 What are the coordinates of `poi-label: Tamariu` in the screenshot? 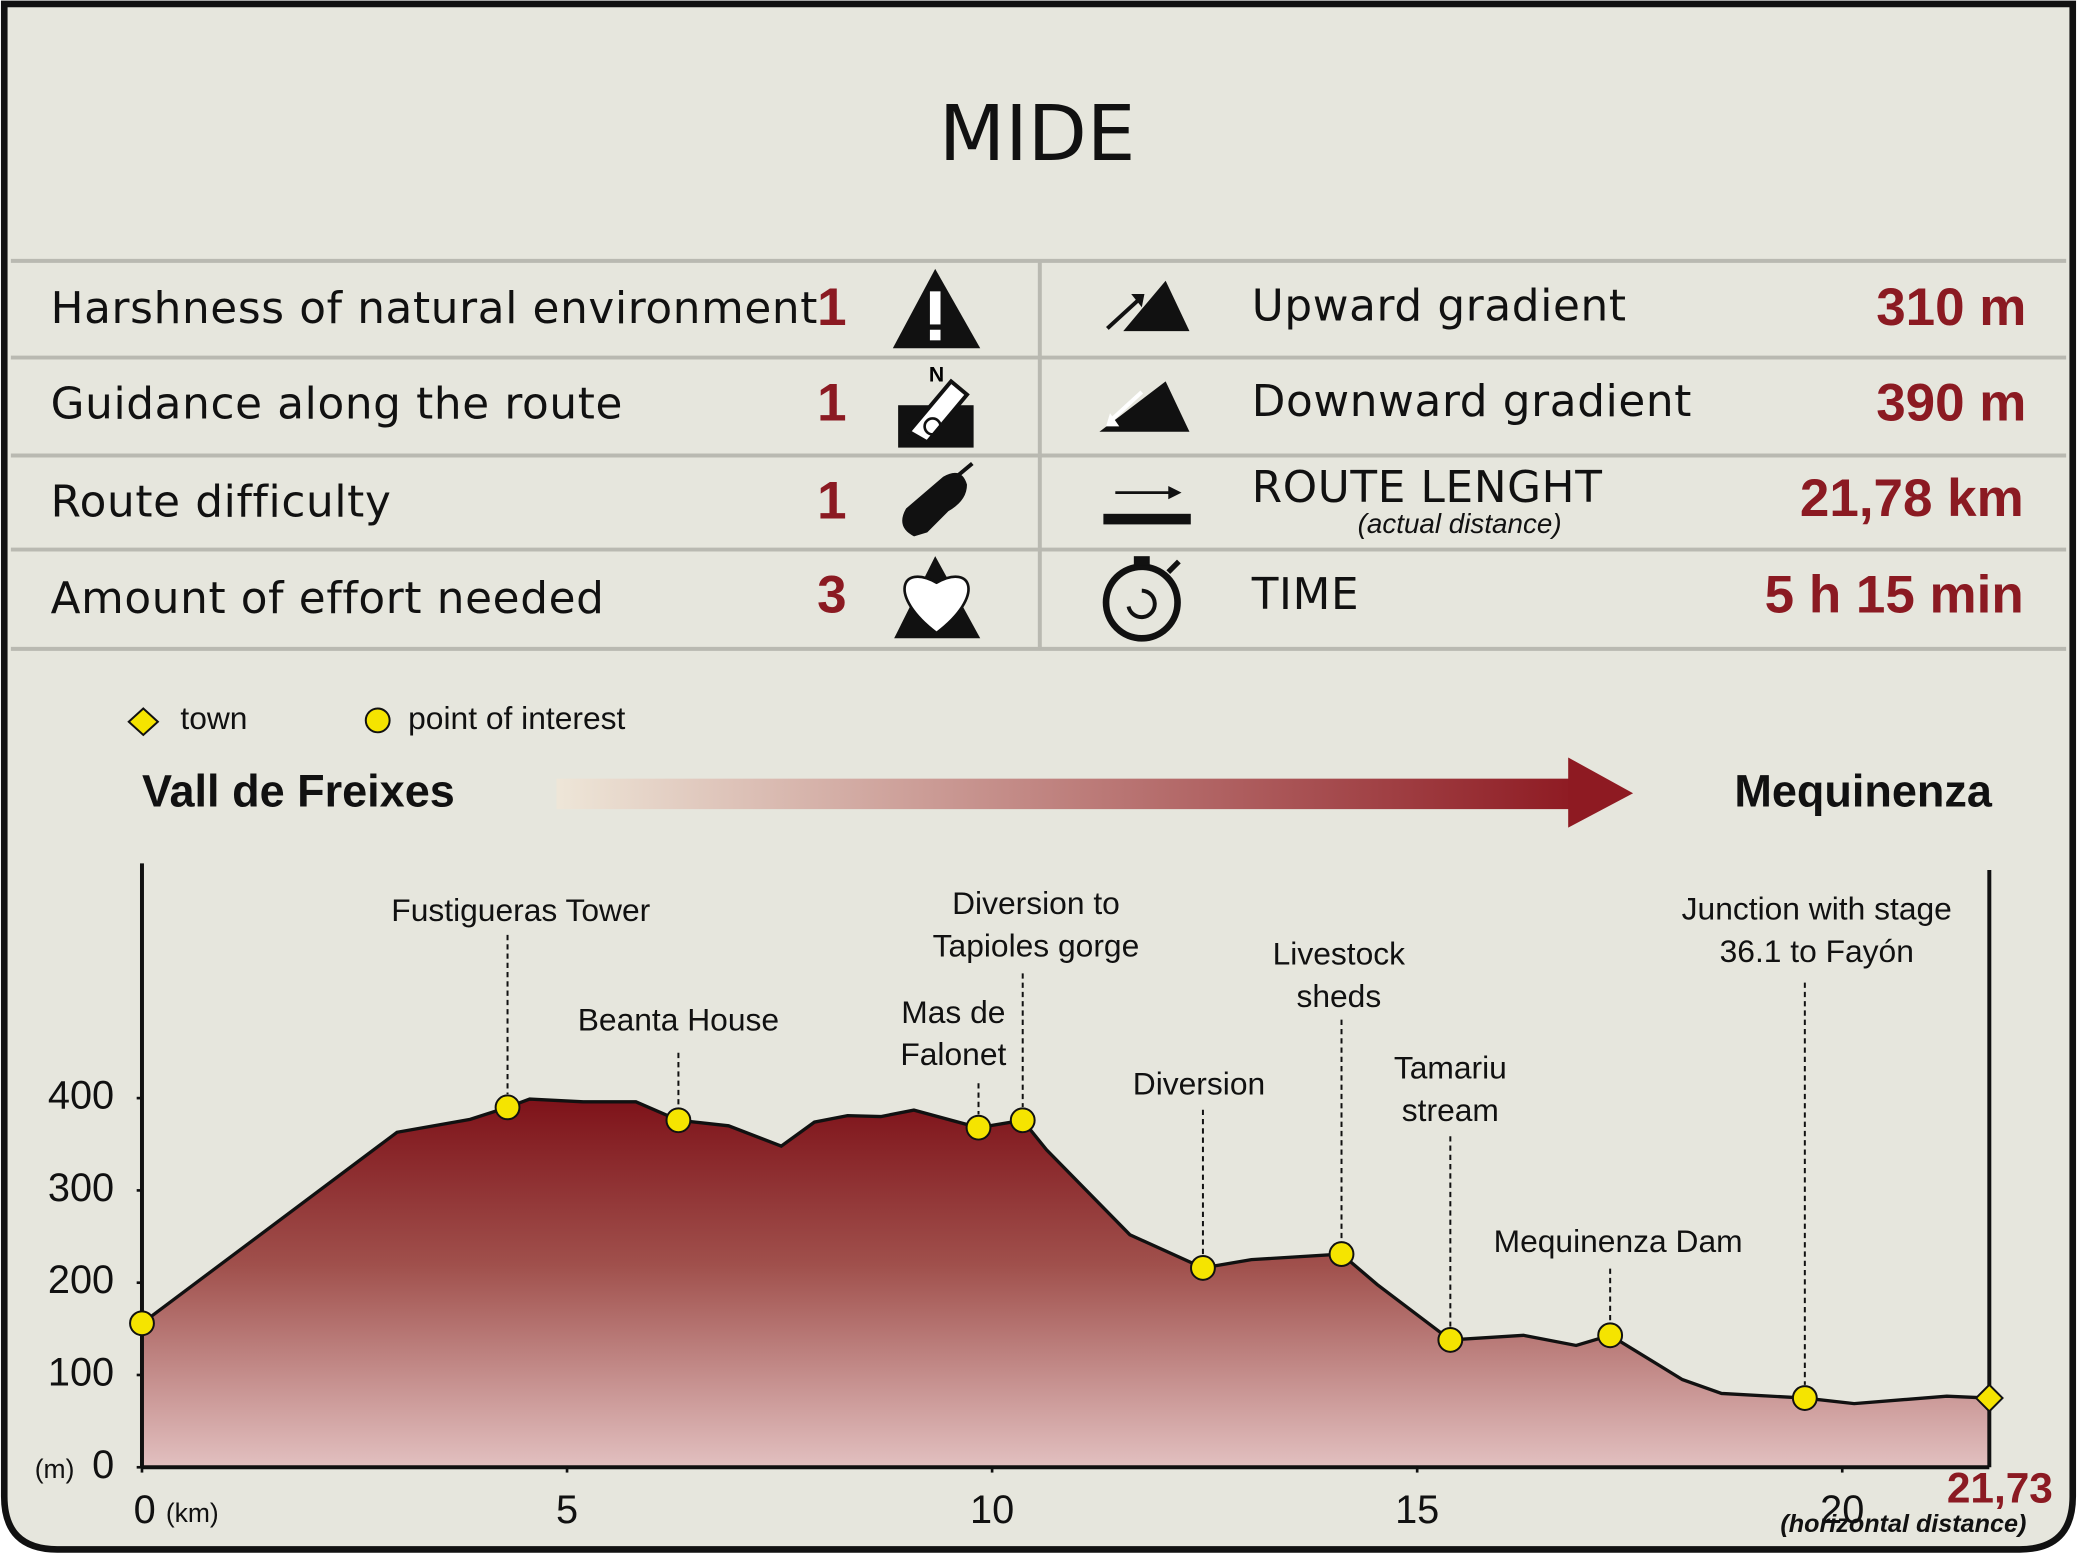 It's located at (1450, 1067).